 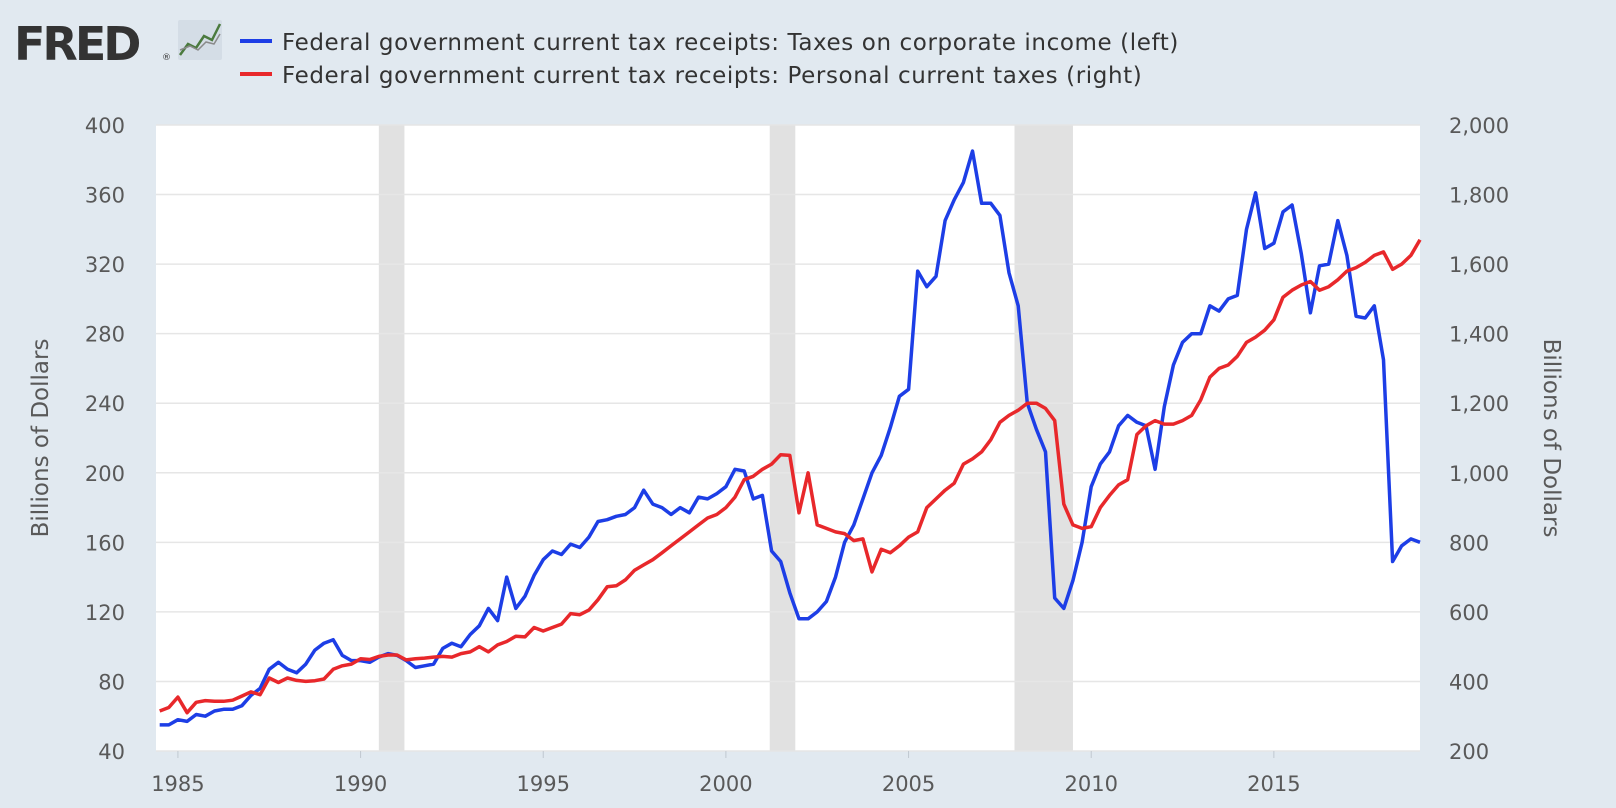 I want to click on y-axis-left-label: Billions of Dollars, so click(x=41, y=438).